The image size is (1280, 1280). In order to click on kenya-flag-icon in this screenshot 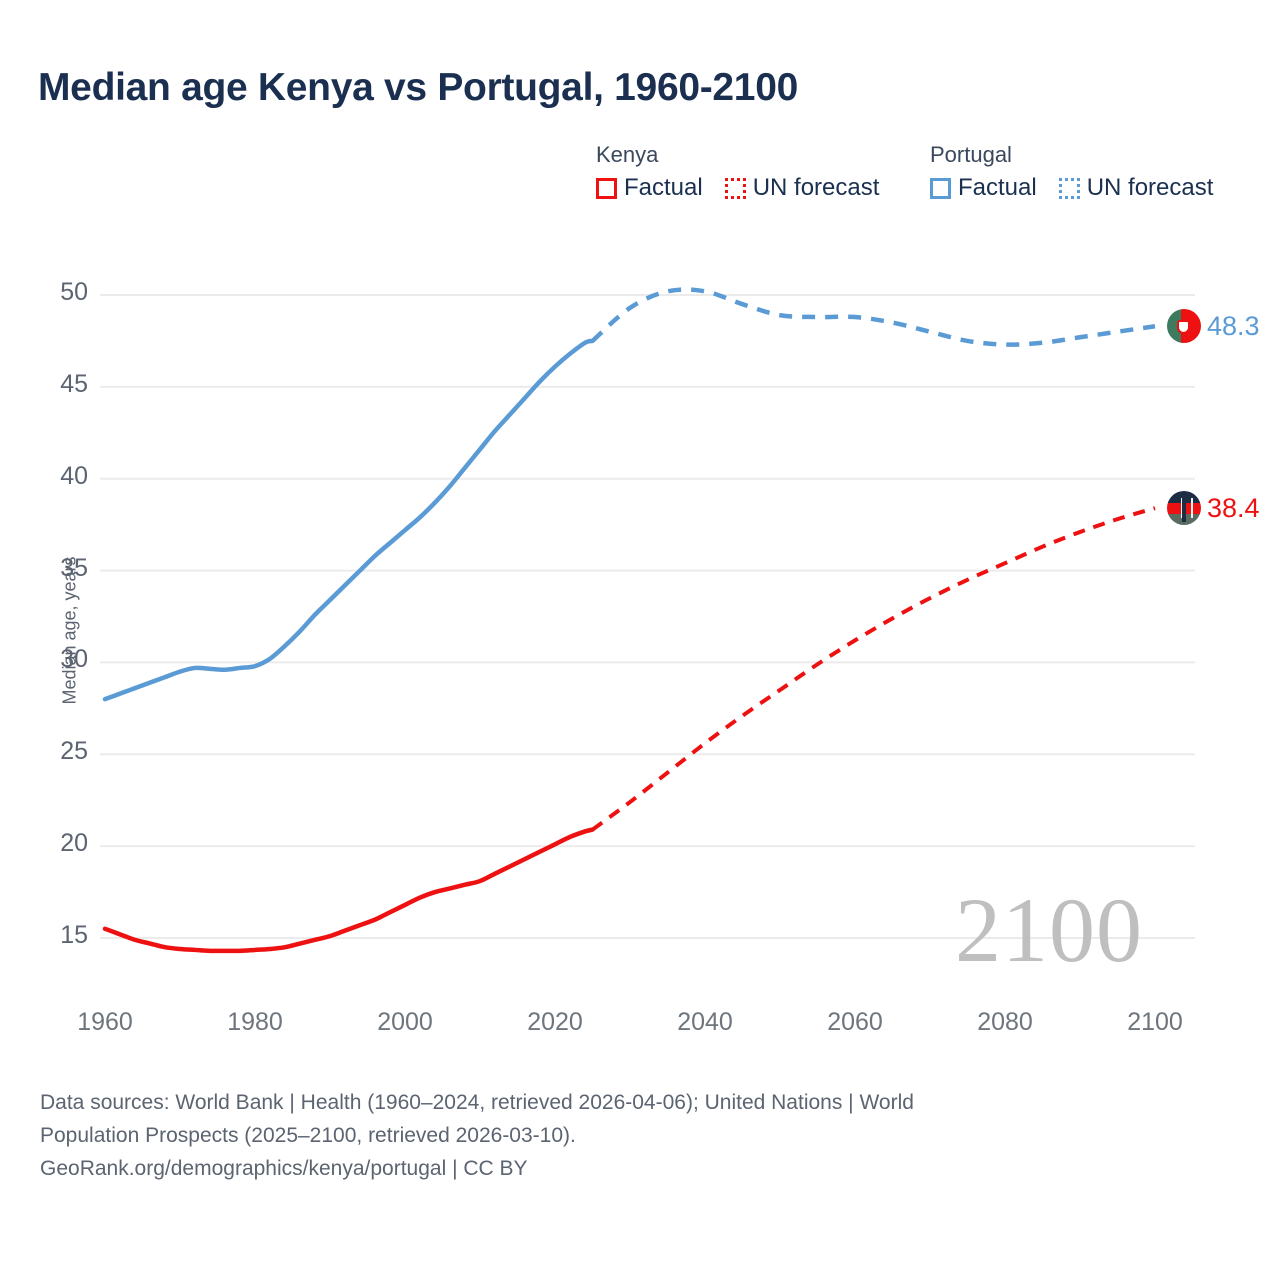, I will do `click(1184, 508)`.